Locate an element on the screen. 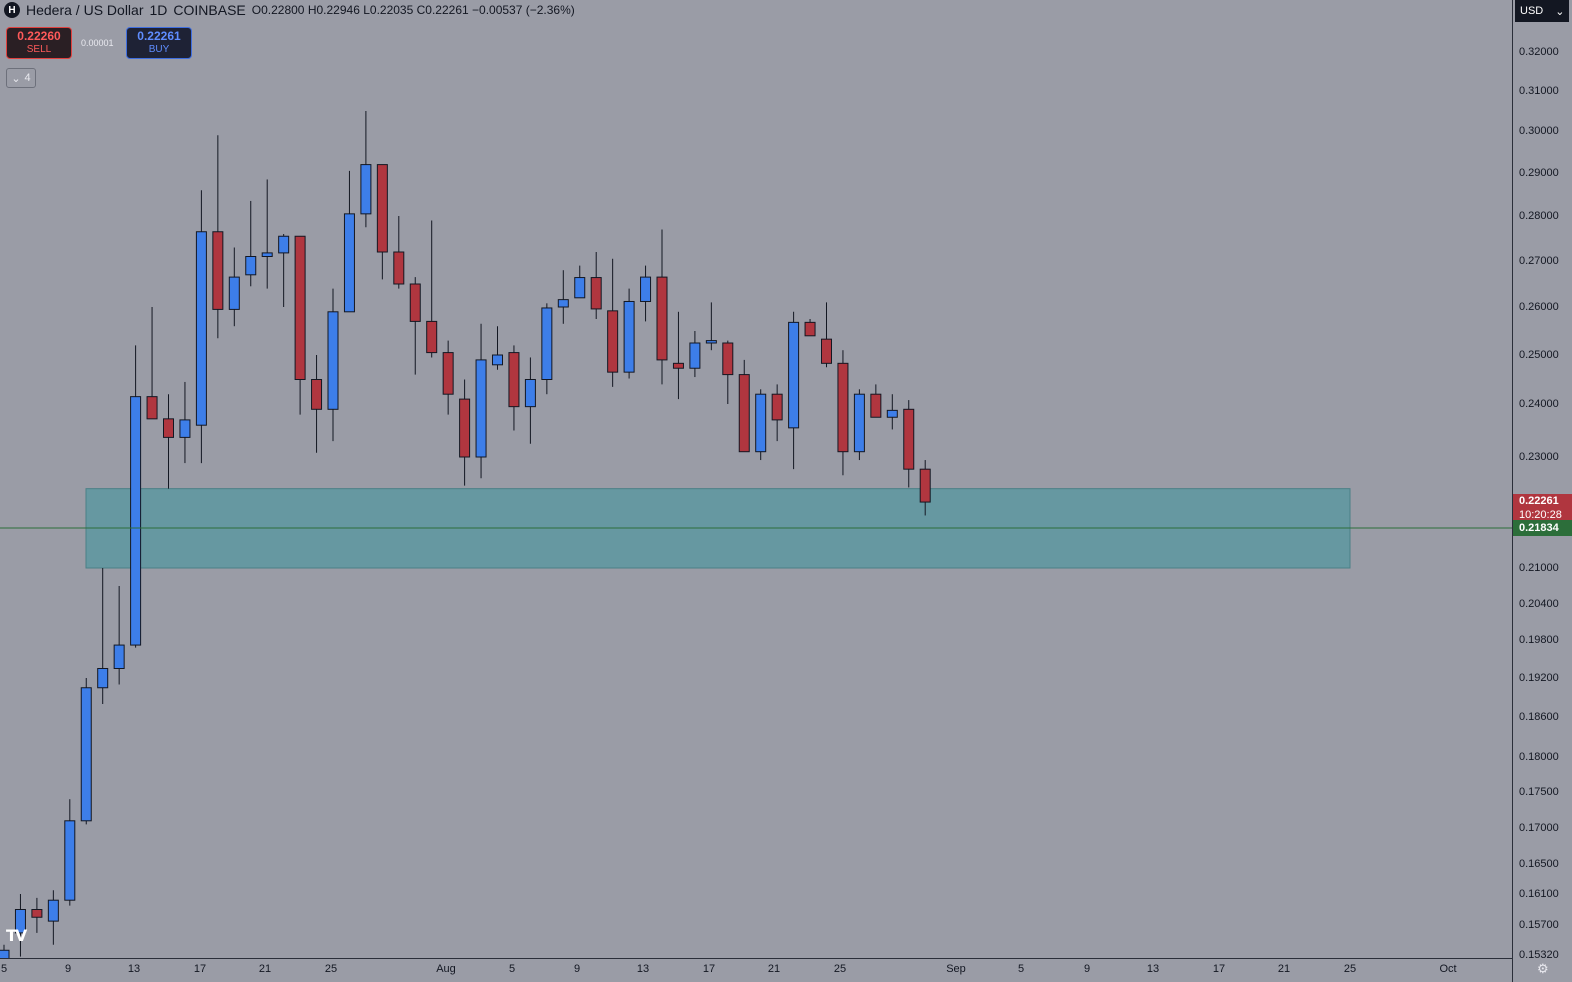 Image resolution: width=1572 pixels, height=982 pixels. time-axis-label: 13 is located at coordinates (1153, 969).